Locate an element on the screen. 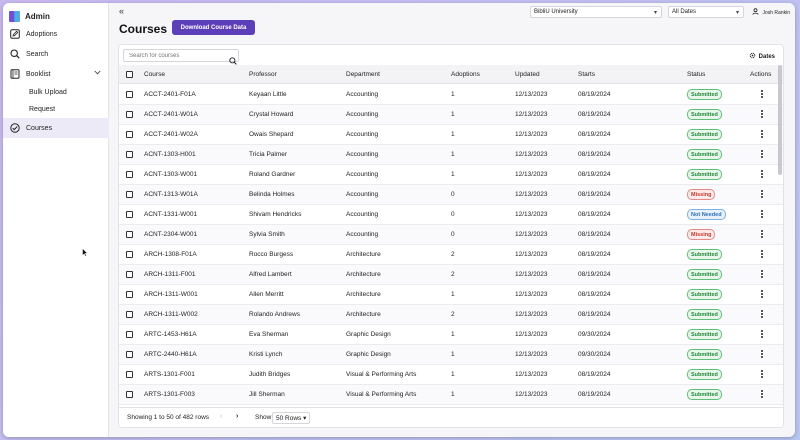  dates-filter-button: Dates is located at coordinates (762, 56).